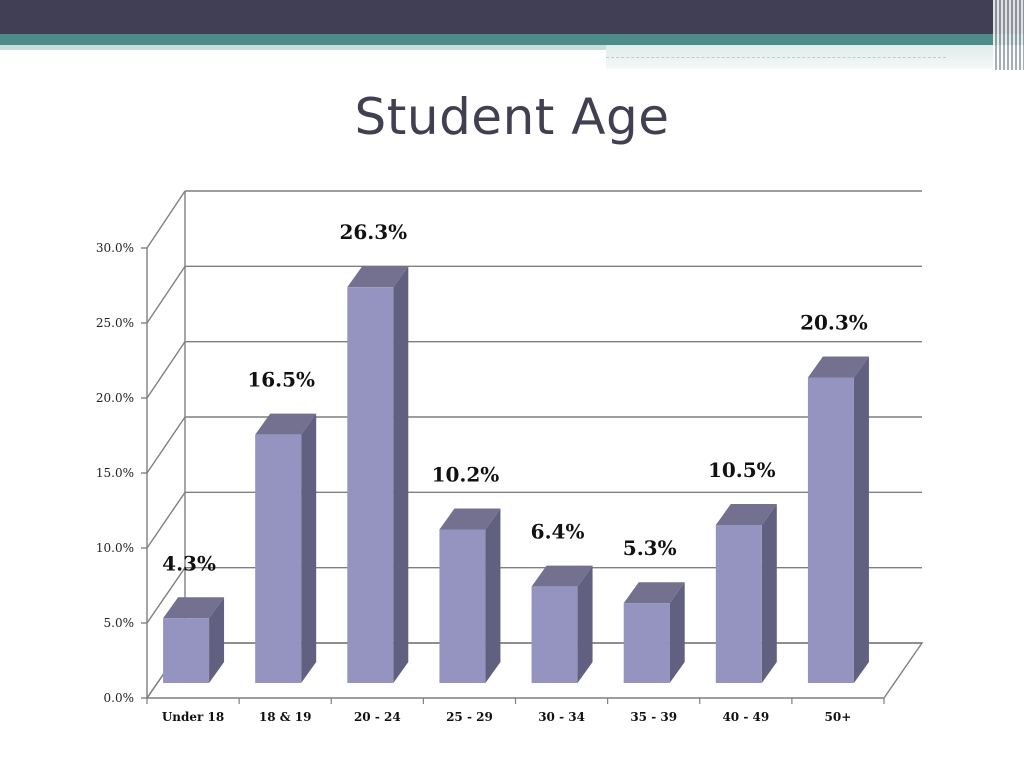 Image resolution: width=1024 pixels, height=768 pixels. Describe the element at coordinates (119, 623) in the screenshot. I see `y-tick-label: 5.0%` at that location.